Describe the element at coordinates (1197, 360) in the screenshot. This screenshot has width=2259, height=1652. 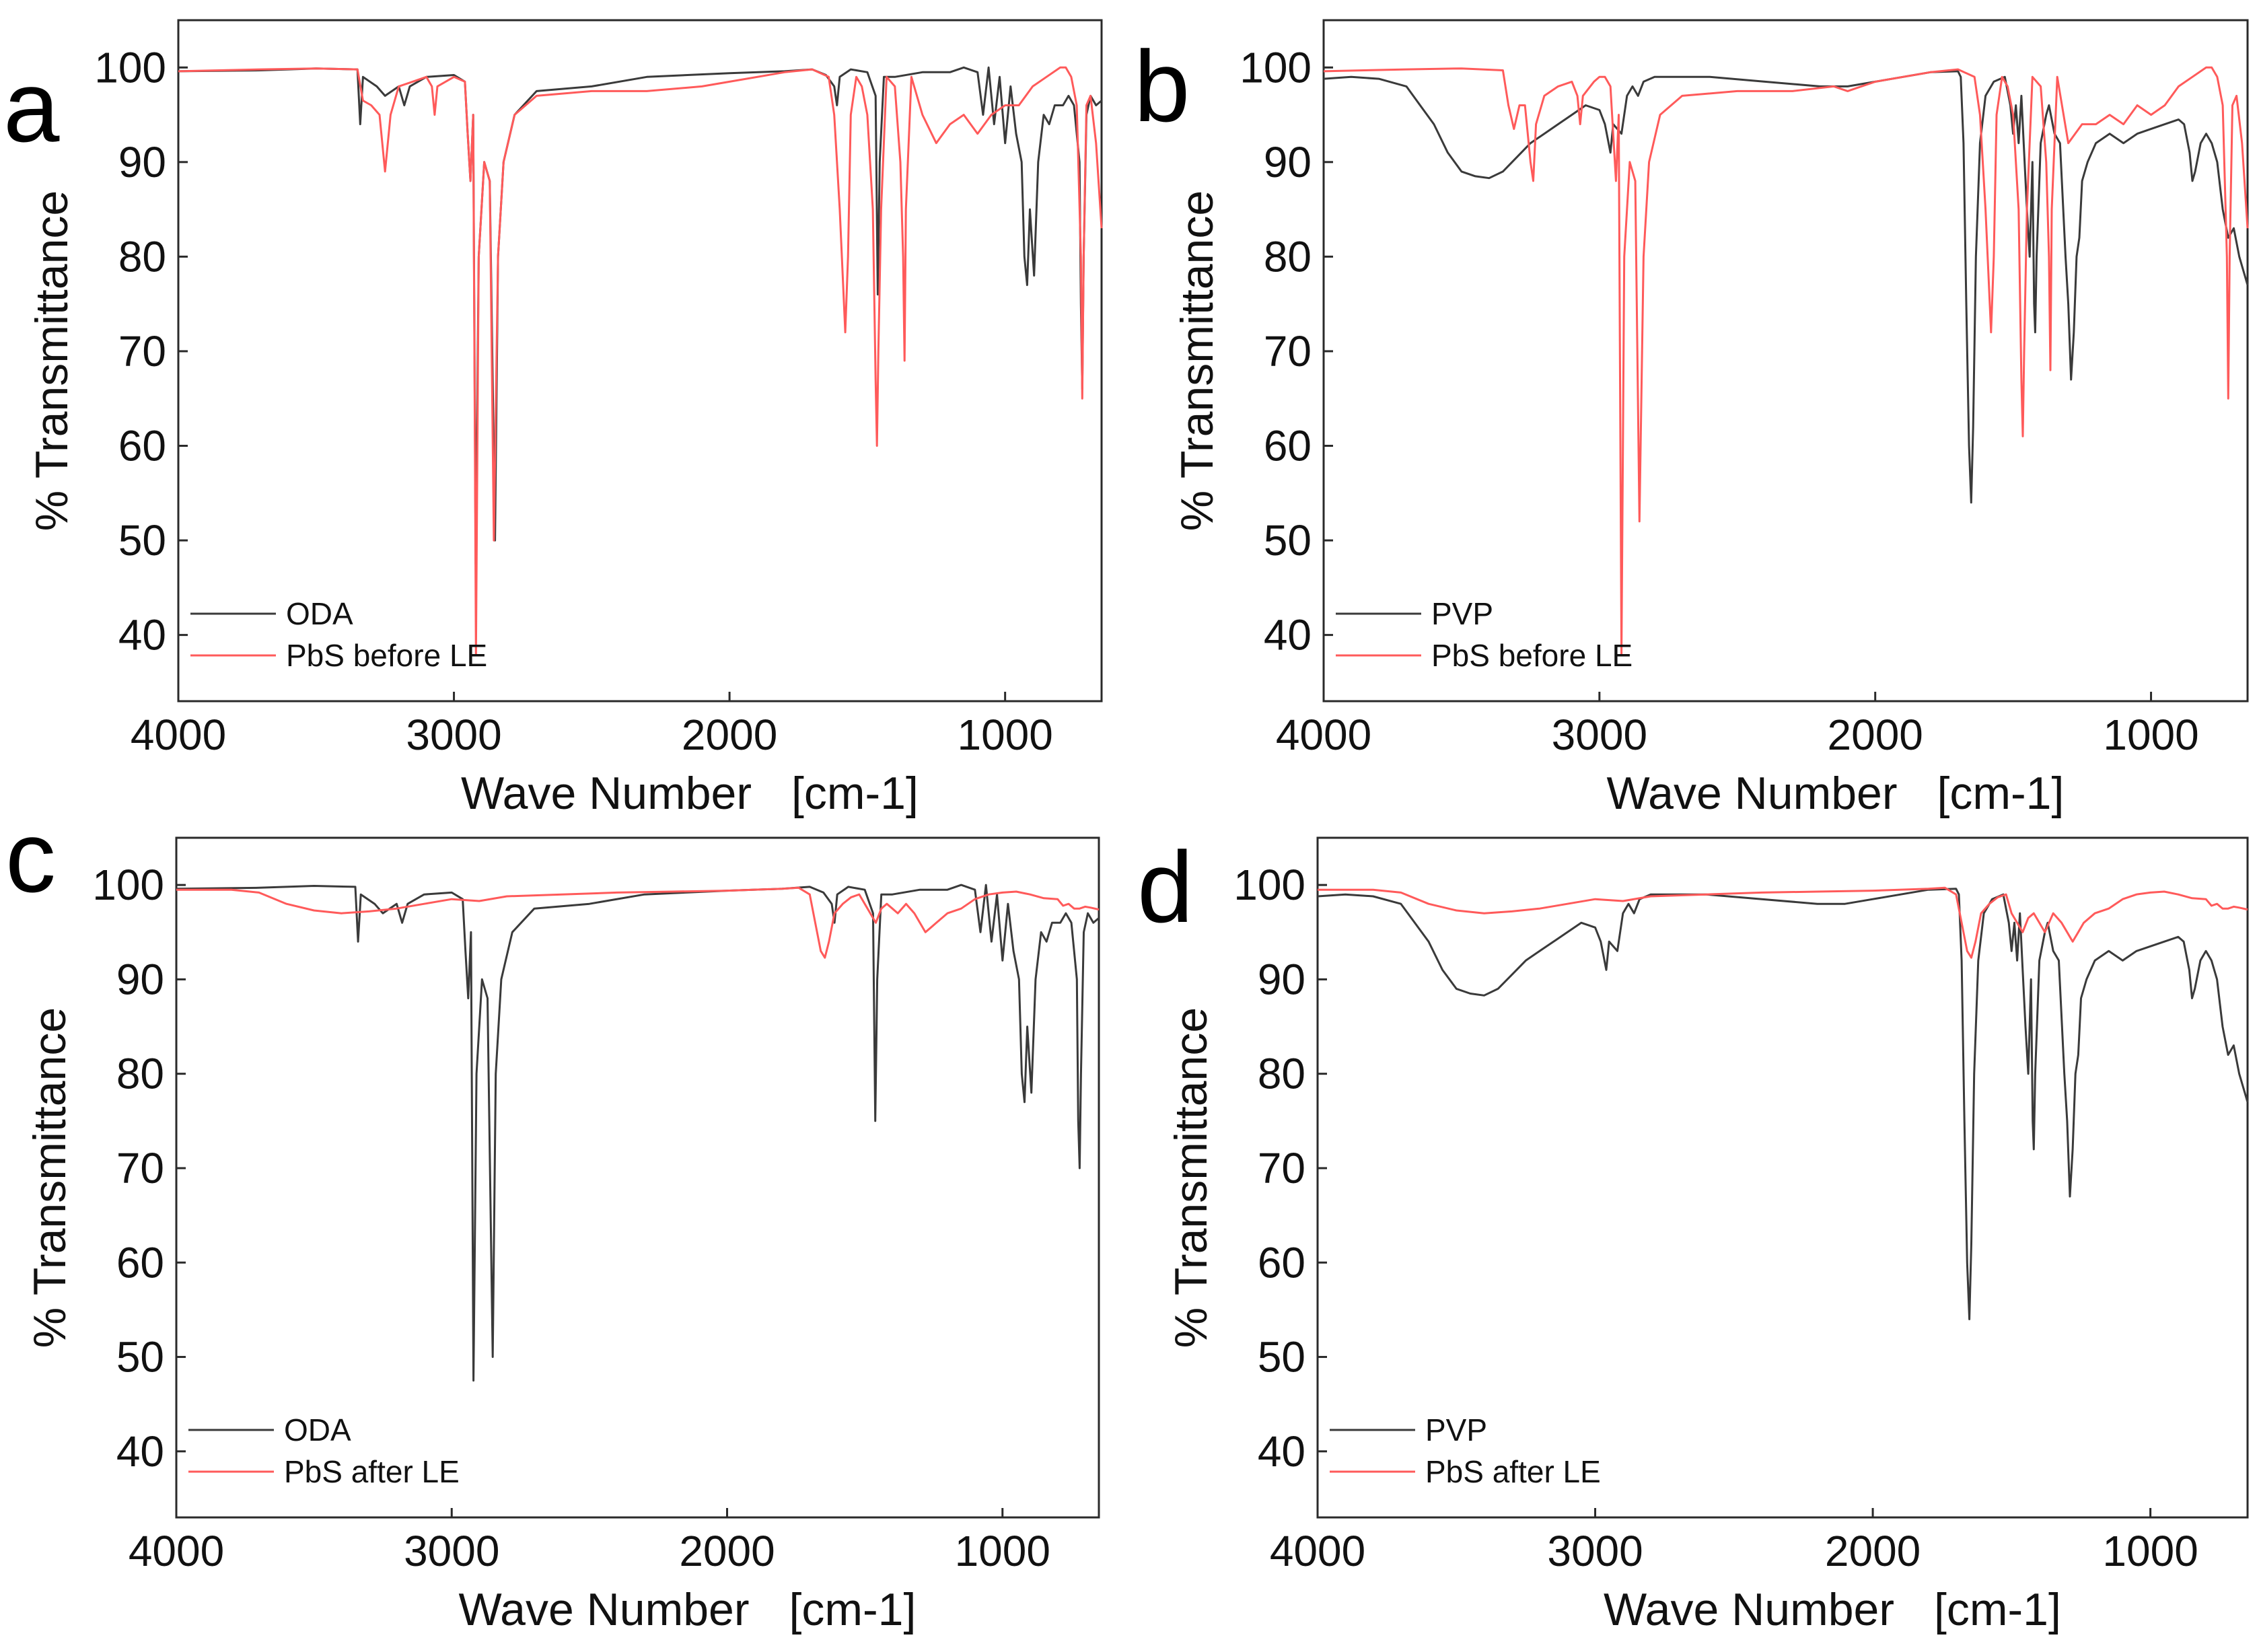
I see `y-axis-title-b: % Transmittance` at that location.